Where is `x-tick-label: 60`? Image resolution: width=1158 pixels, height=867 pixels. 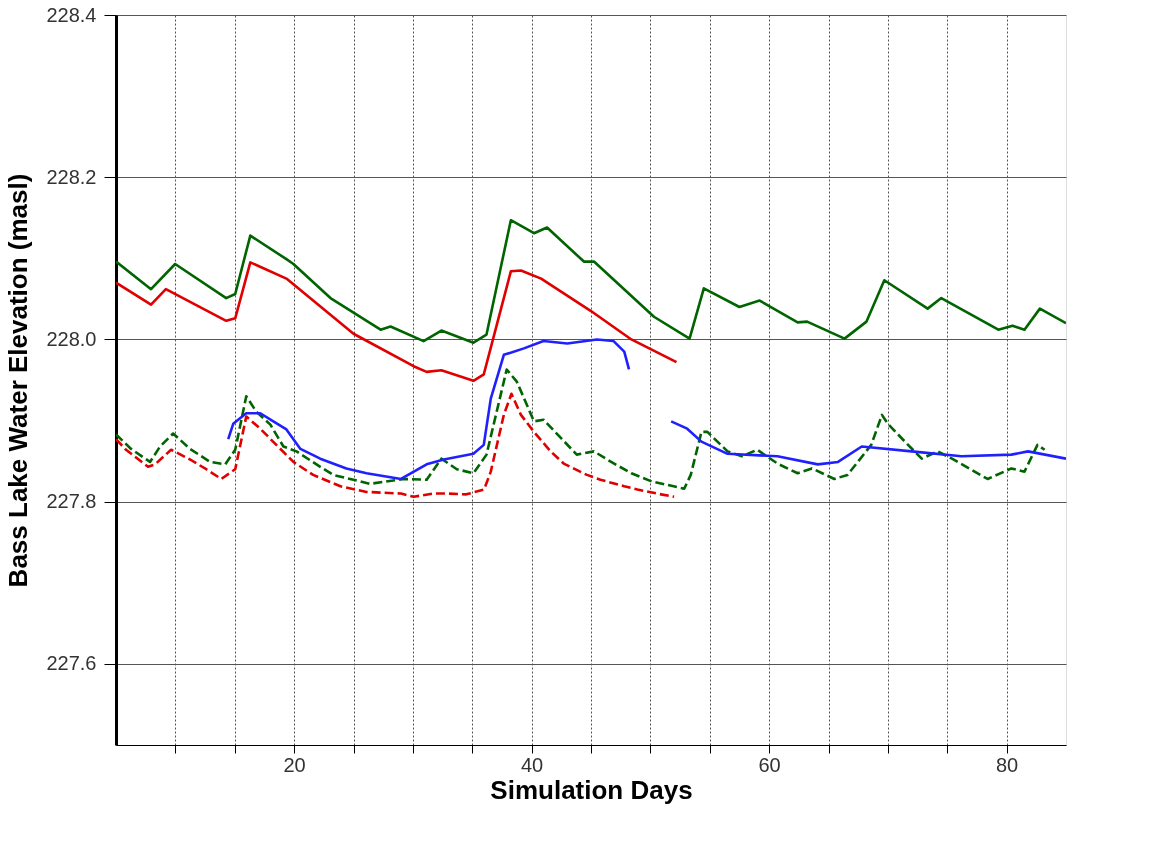 x-tick-label: 60 is located at coordinates (769, 764).